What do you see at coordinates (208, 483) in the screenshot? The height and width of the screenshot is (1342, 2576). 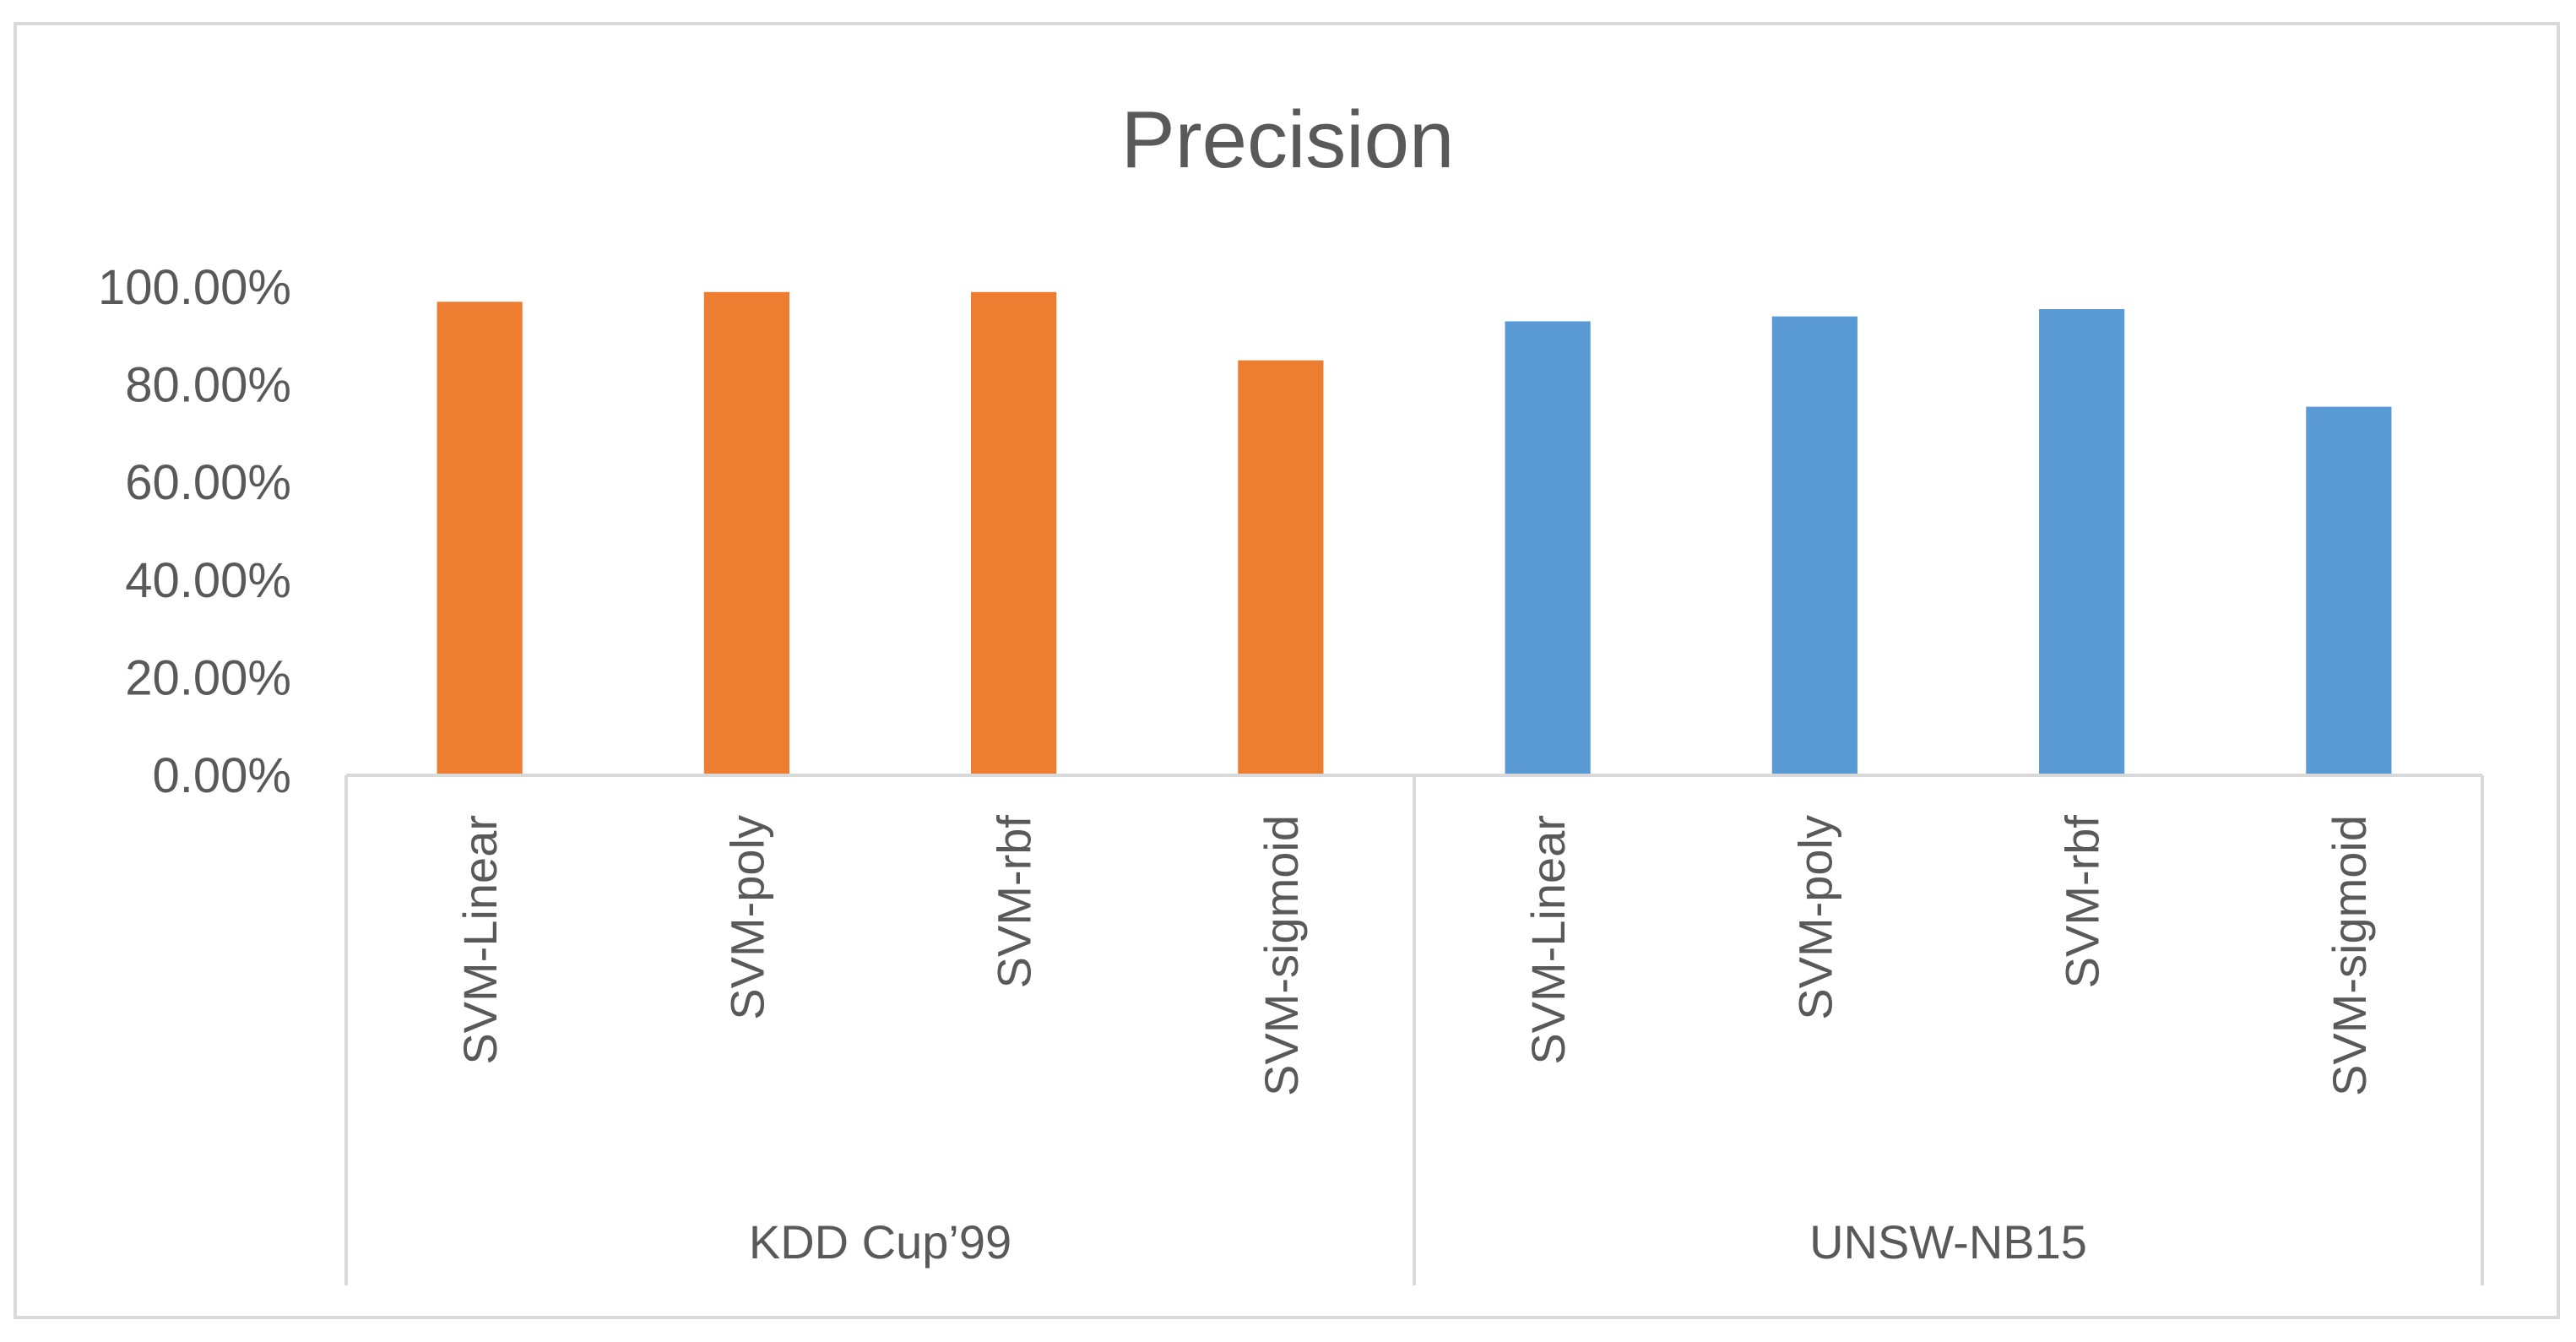 I see `y-tick-label: 60.00%` at bounding box center [208, 483].